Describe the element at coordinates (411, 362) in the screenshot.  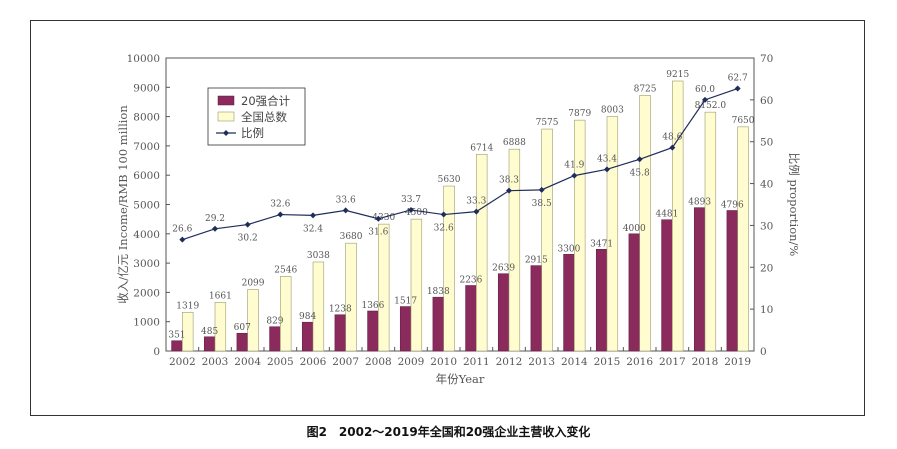
I see `x-tick-label: 2009` at that location.